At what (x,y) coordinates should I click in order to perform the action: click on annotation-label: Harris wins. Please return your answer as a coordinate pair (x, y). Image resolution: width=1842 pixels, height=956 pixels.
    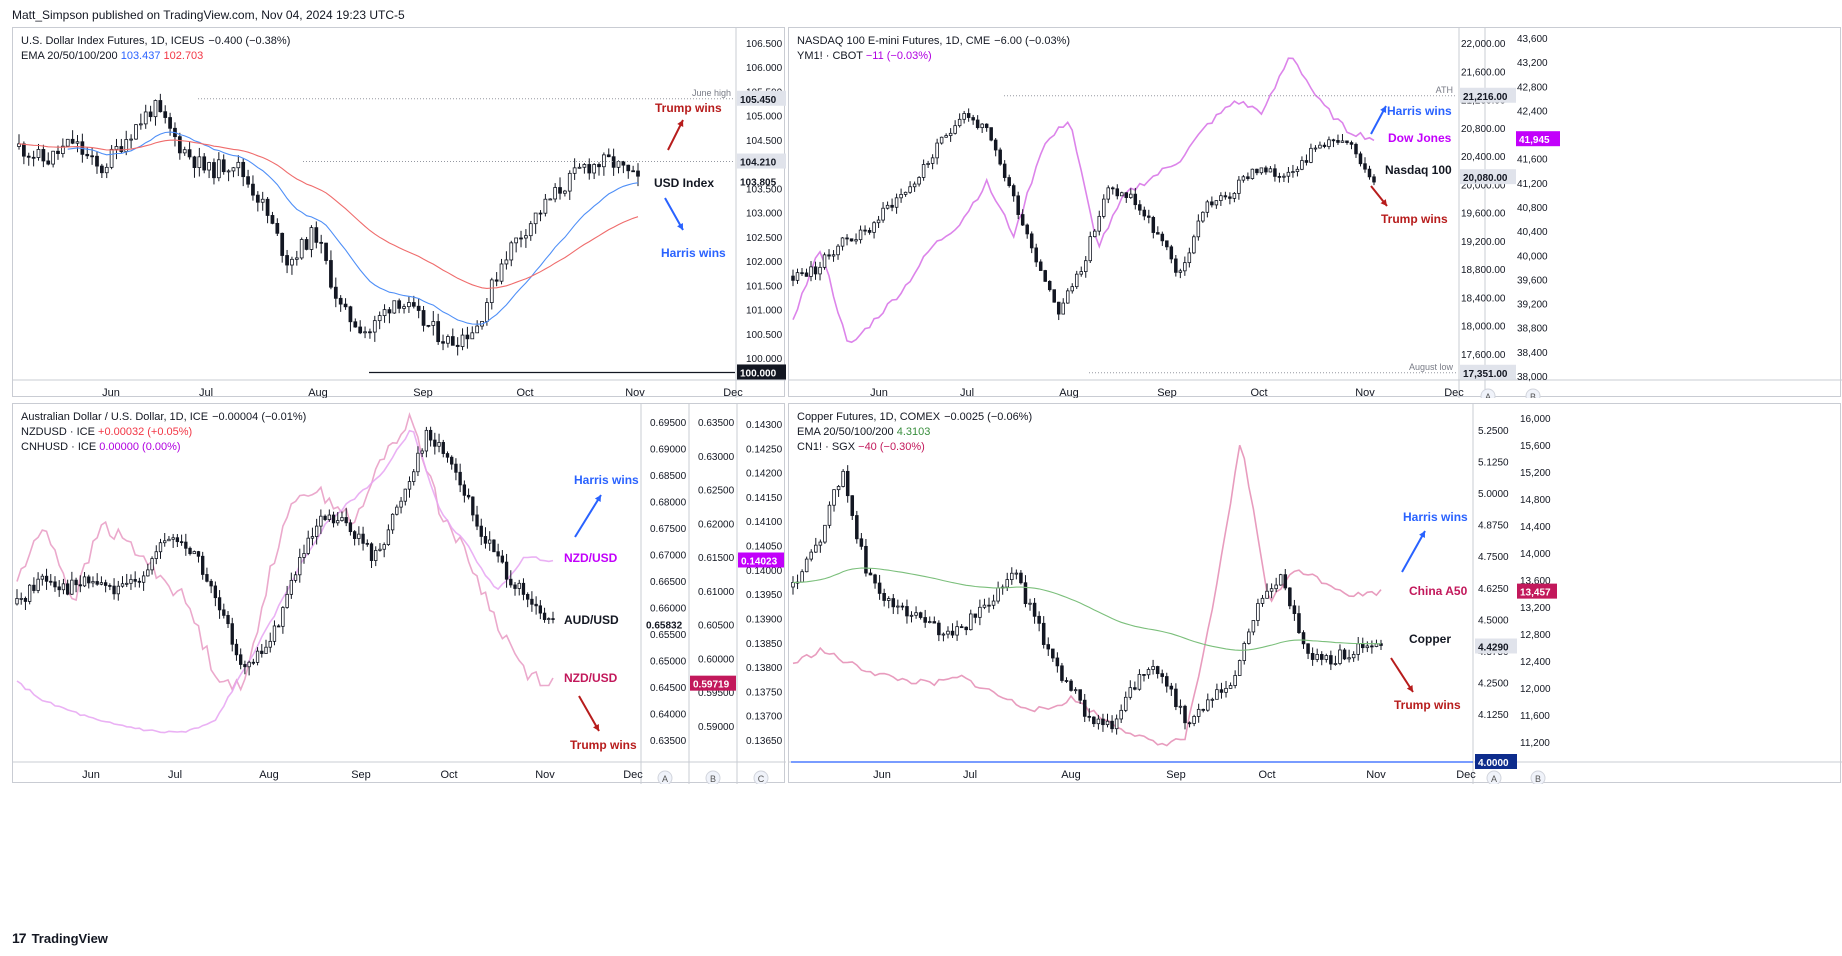
    Looking at the image, I should click on (1435, 517).